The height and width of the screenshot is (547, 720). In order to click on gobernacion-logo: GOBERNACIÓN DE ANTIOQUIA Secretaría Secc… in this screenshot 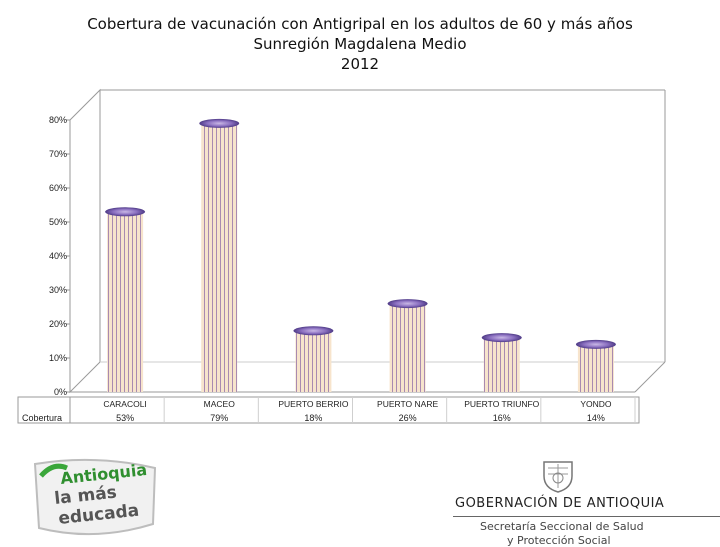, I will do `click(582, 501)`.